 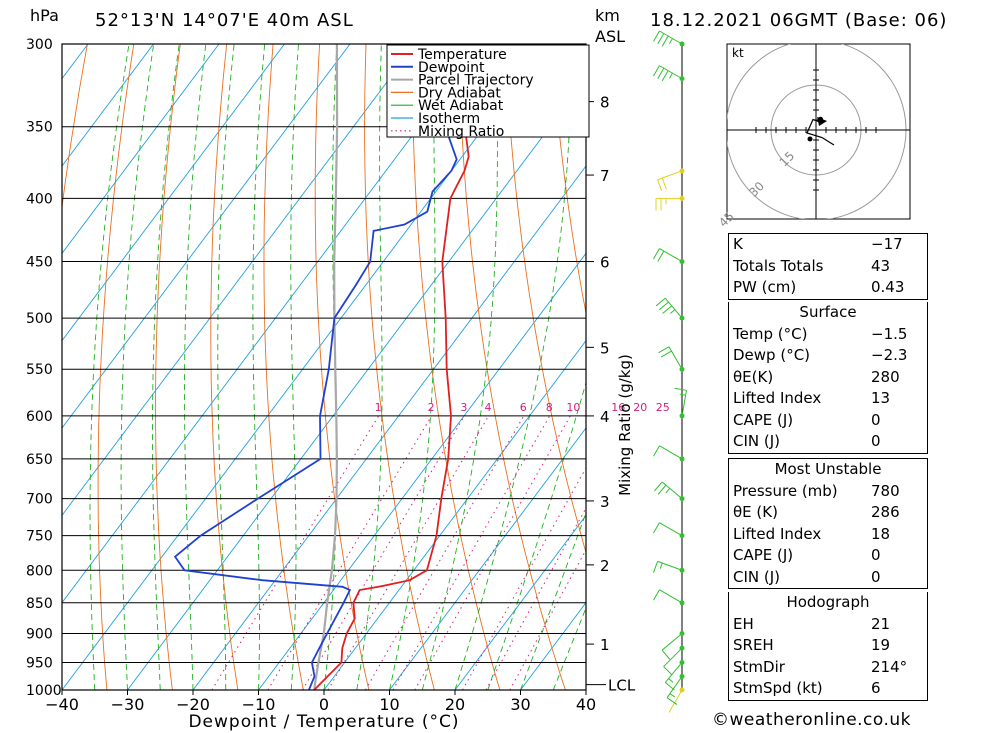 I want to click on pressure-tick-label: 800, so click(x=39, y=571).